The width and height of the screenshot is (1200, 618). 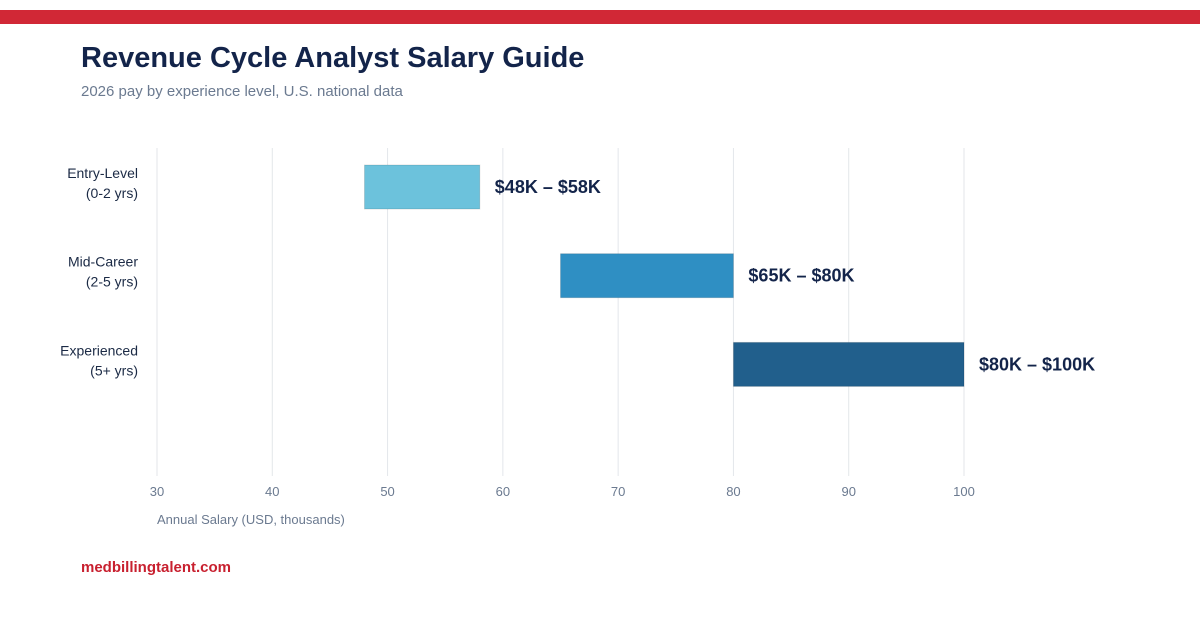 What do you see at coordinates (801, 276) in the screenshot?
I see `range-data-label: $65K – $80K` at bounding box center [801, 276].